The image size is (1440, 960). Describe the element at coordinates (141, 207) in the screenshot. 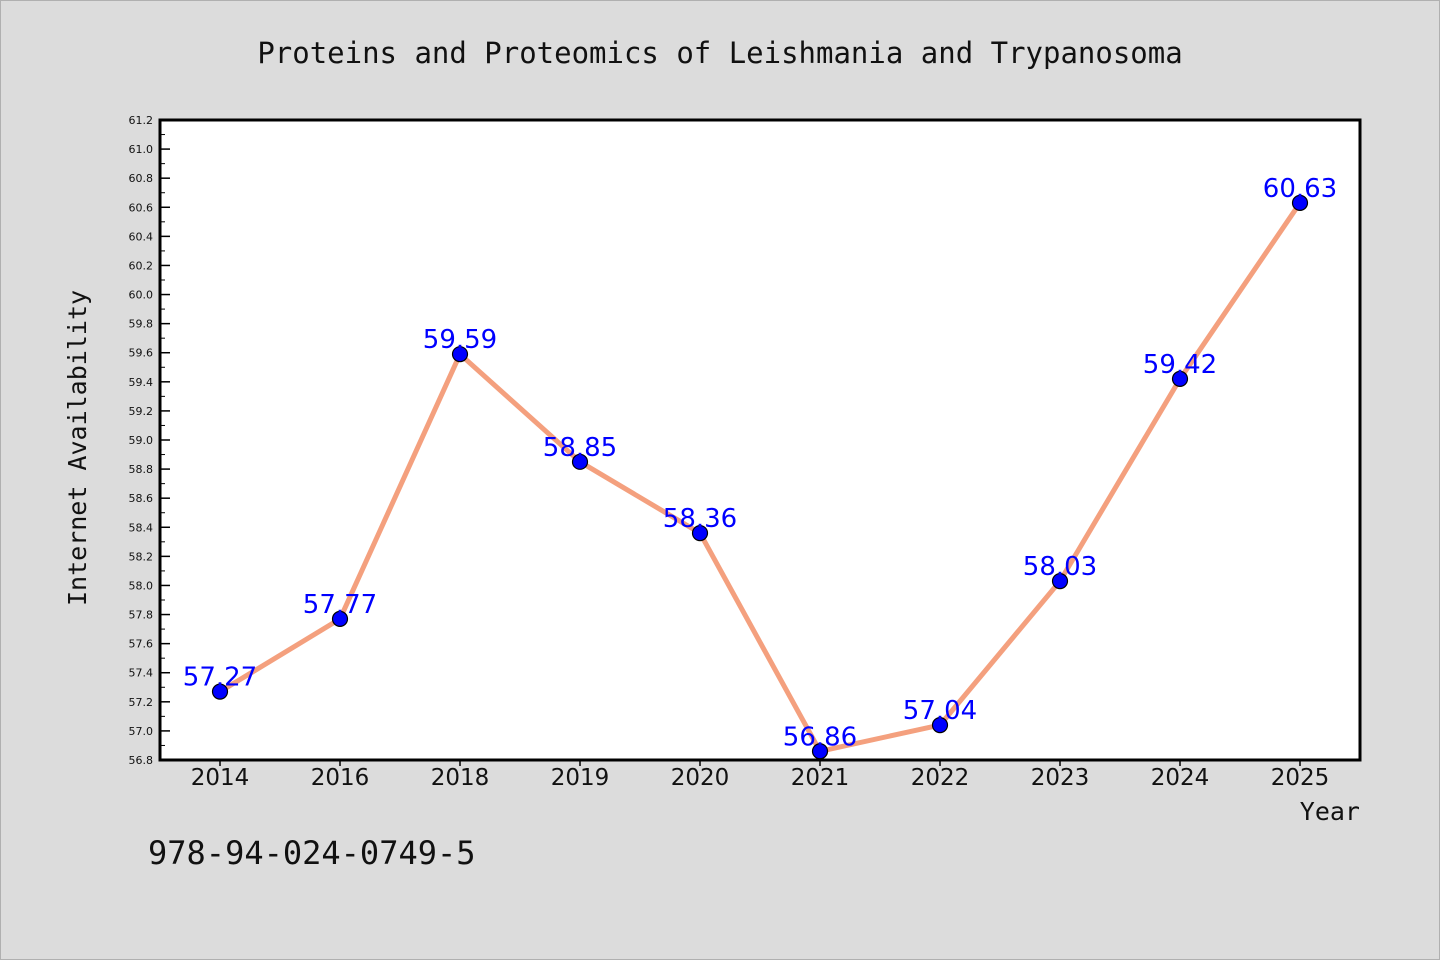

I see `y-tick-label: 60.6` at that location.